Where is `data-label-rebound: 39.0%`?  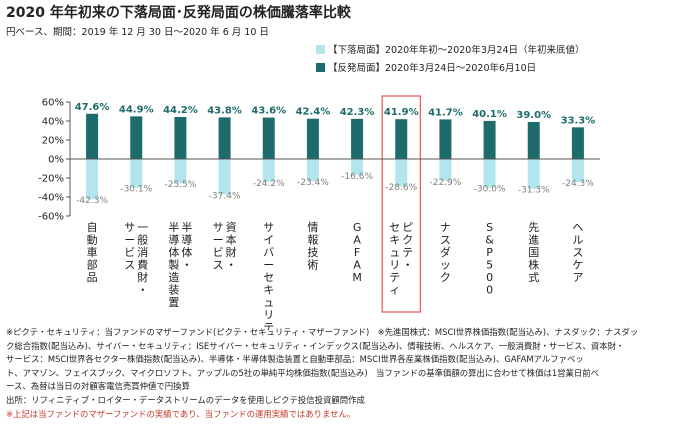
data-label-rebound: 39.0% is located at coordinates (533, 115).